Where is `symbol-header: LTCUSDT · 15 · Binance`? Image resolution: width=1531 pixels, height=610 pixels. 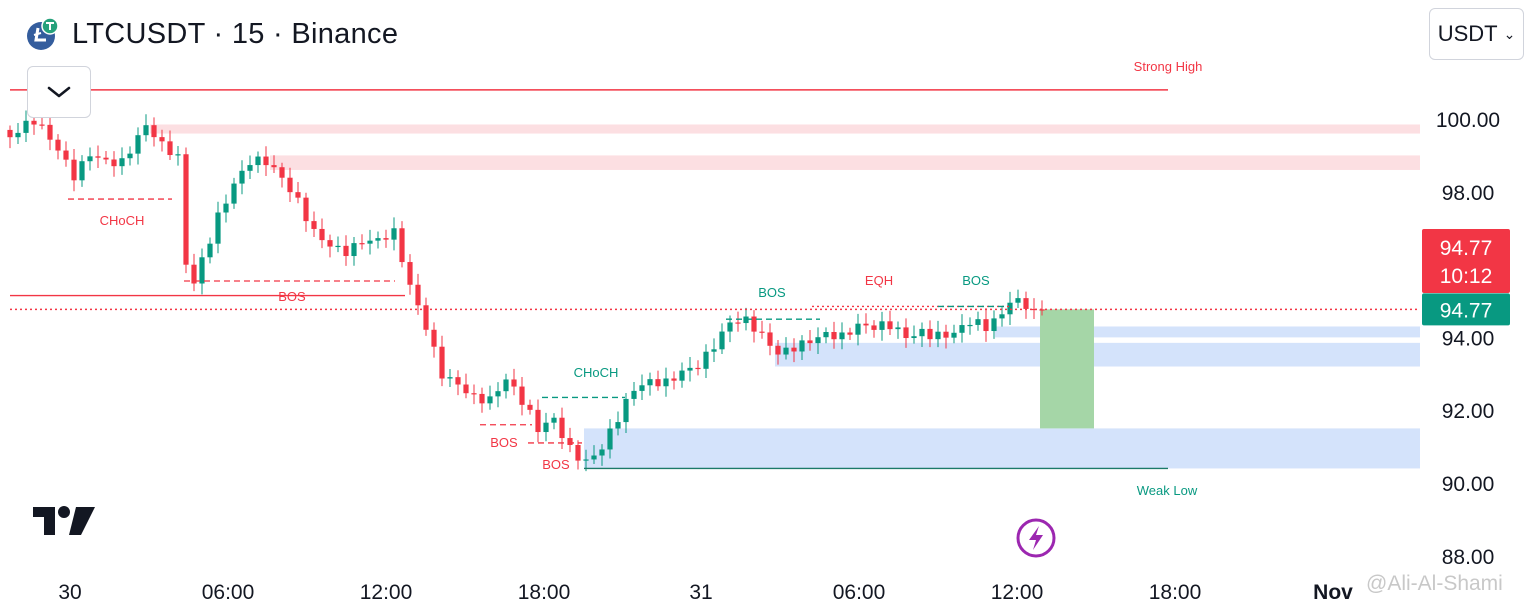 symbol-header: LTCUSDT · 15 · Binance is located at coordinates (212, 34).